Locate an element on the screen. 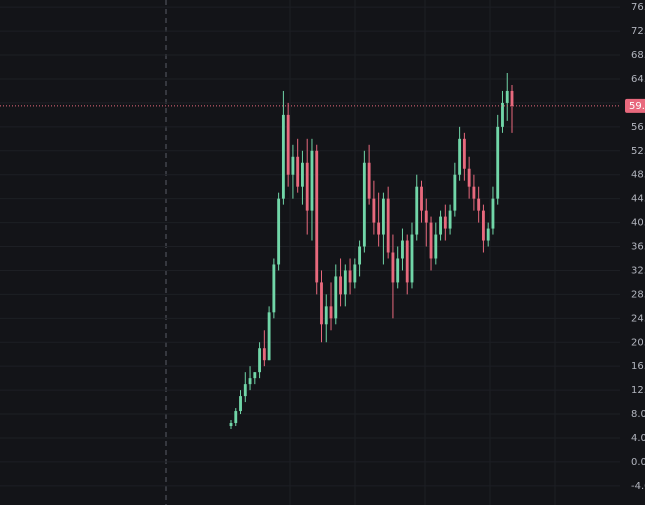  y-tick-label: 44.00 is located at coordinates (638, 199).